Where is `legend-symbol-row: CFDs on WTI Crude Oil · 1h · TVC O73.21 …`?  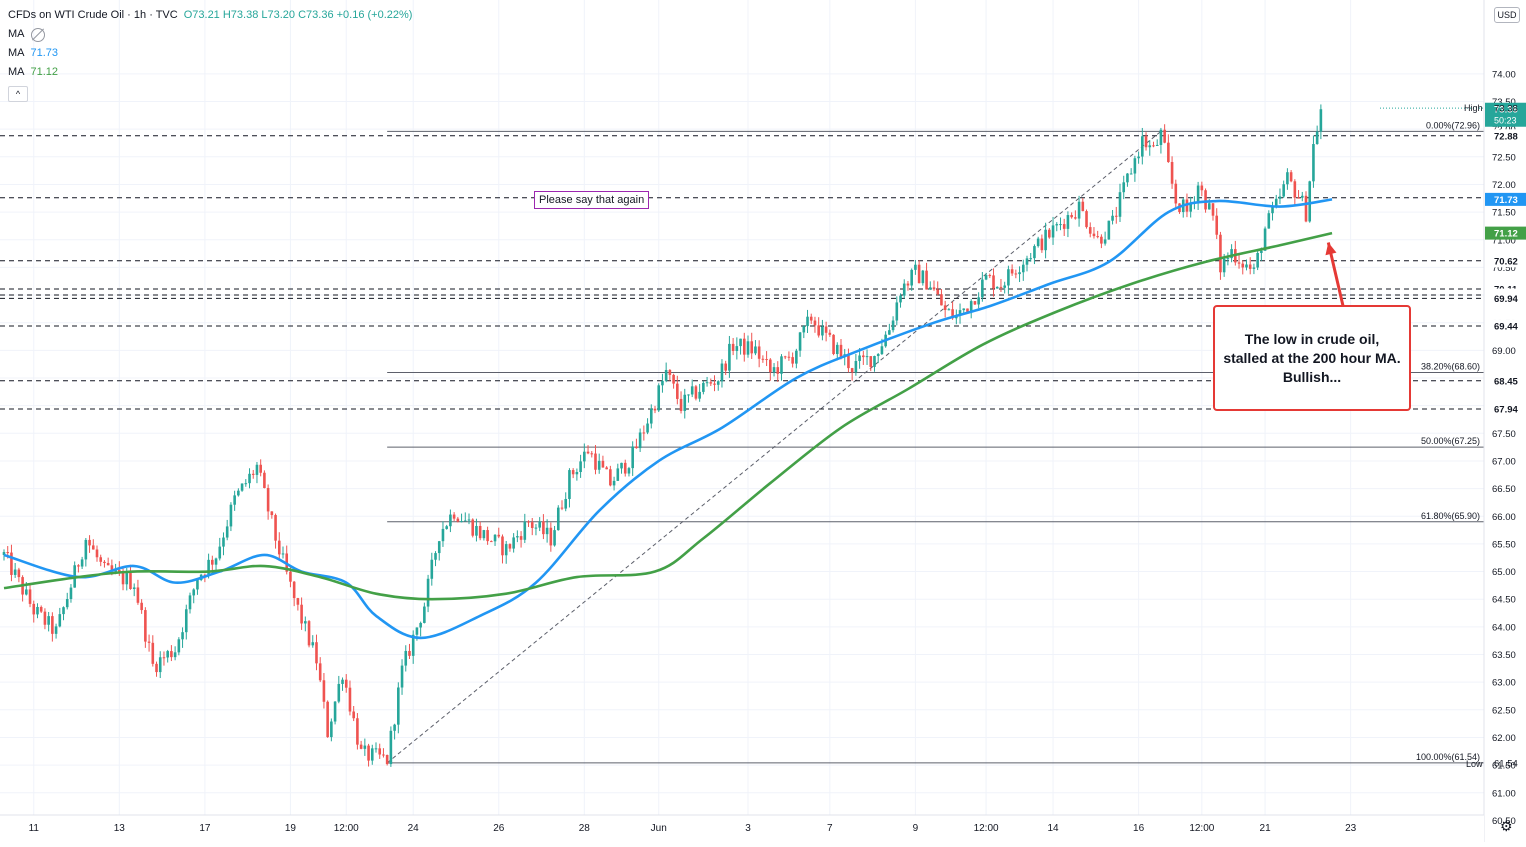 legend-symbol-row: CFDs on WTI Crude Oil · 1h · TVC O73.21 … is located at coordinates (210, 15).